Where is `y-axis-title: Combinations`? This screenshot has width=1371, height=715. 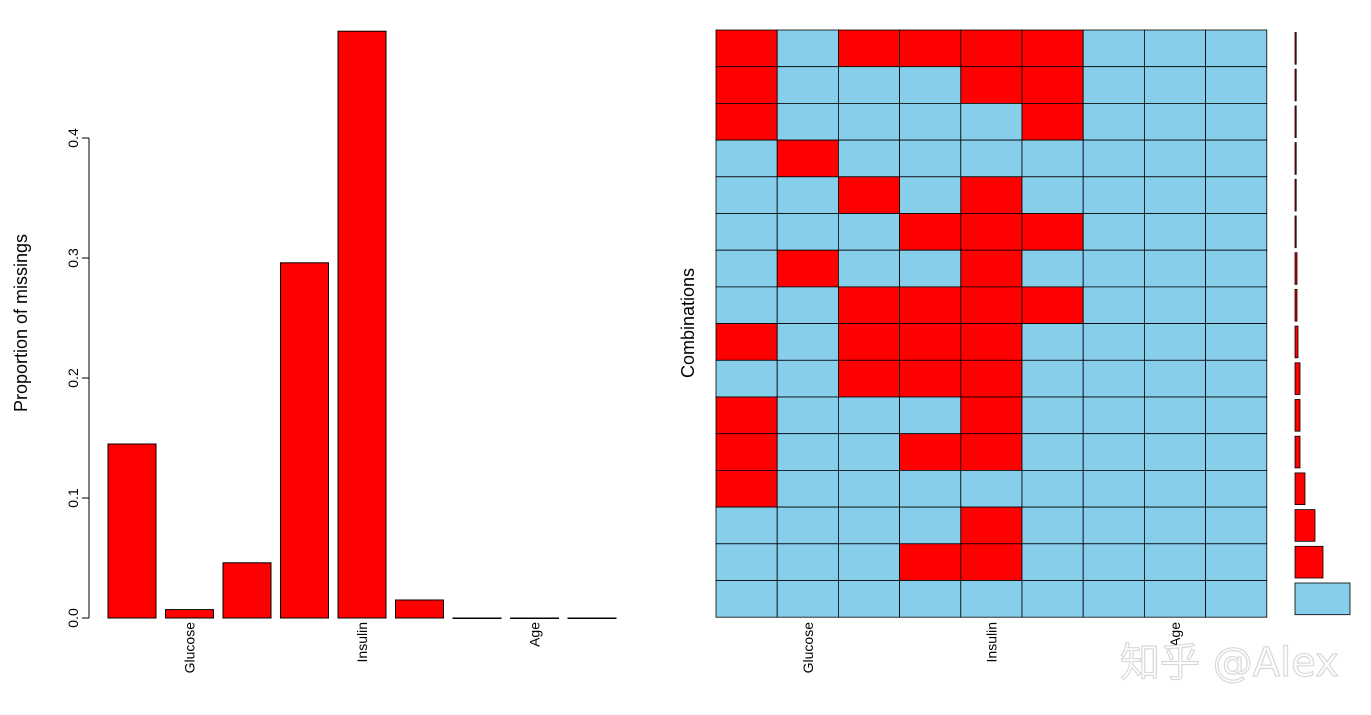
y-axis-title: Combinations is located at coordinates (688, 323).